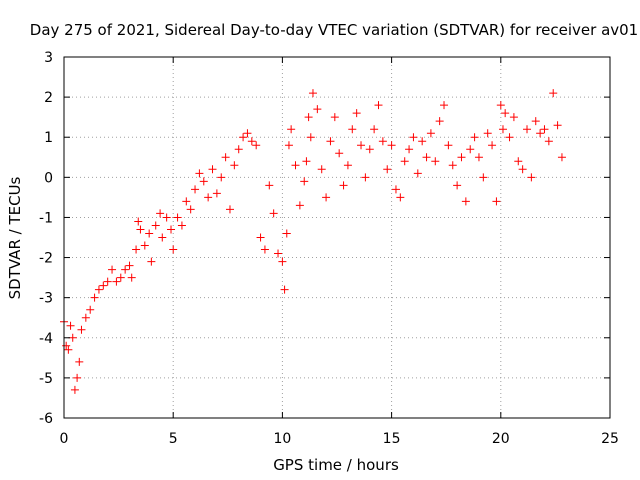  I want to click on y-tick-label: -4, so click(46, 339).